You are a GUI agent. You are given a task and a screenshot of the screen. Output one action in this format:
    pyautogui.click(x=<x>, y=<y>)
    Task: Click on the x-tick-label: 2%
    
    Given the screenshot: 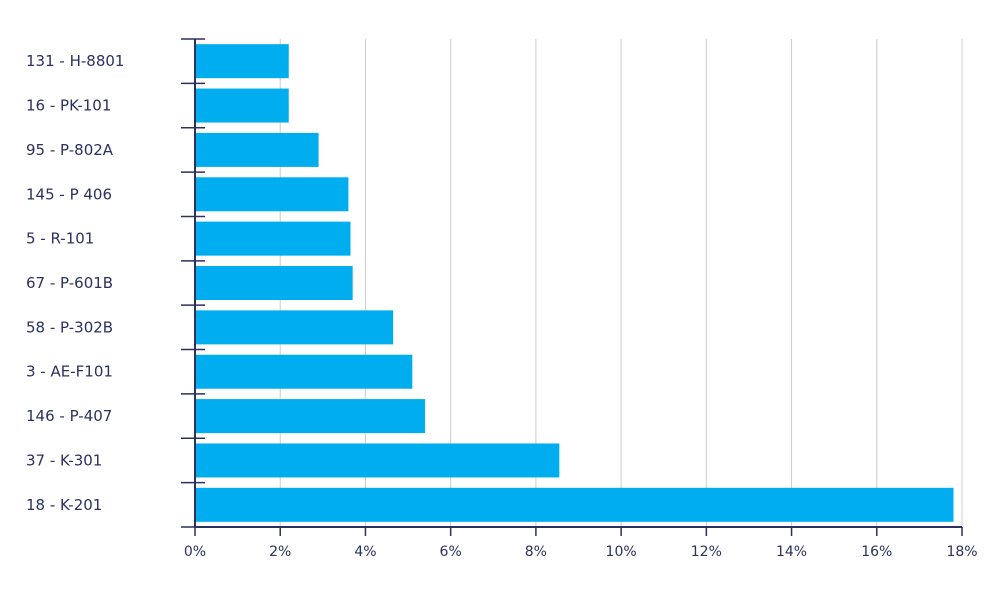 What is the action you would take?
    pyautogui.click(x=280, y=552)
    